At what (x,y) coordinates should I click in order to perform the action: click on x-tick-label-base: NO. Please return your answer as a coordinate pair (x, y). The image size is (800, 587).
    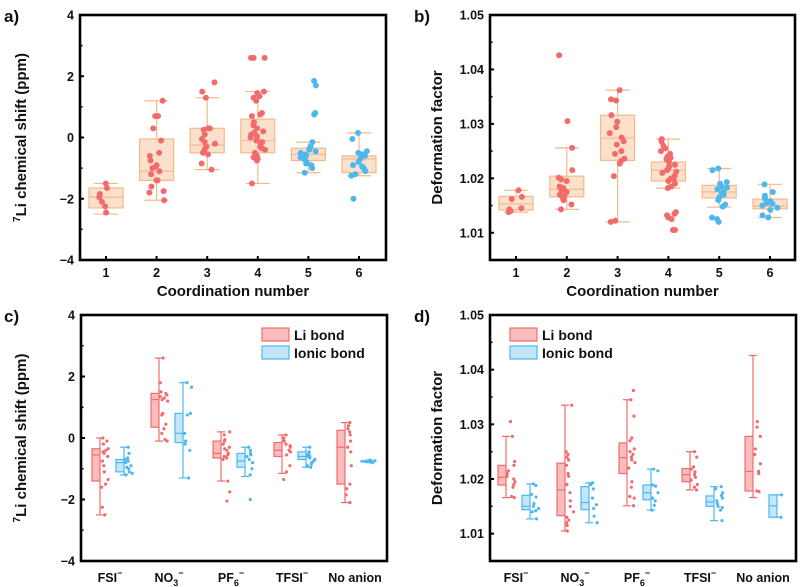
    Looking at the image, I should click on (569, 578).